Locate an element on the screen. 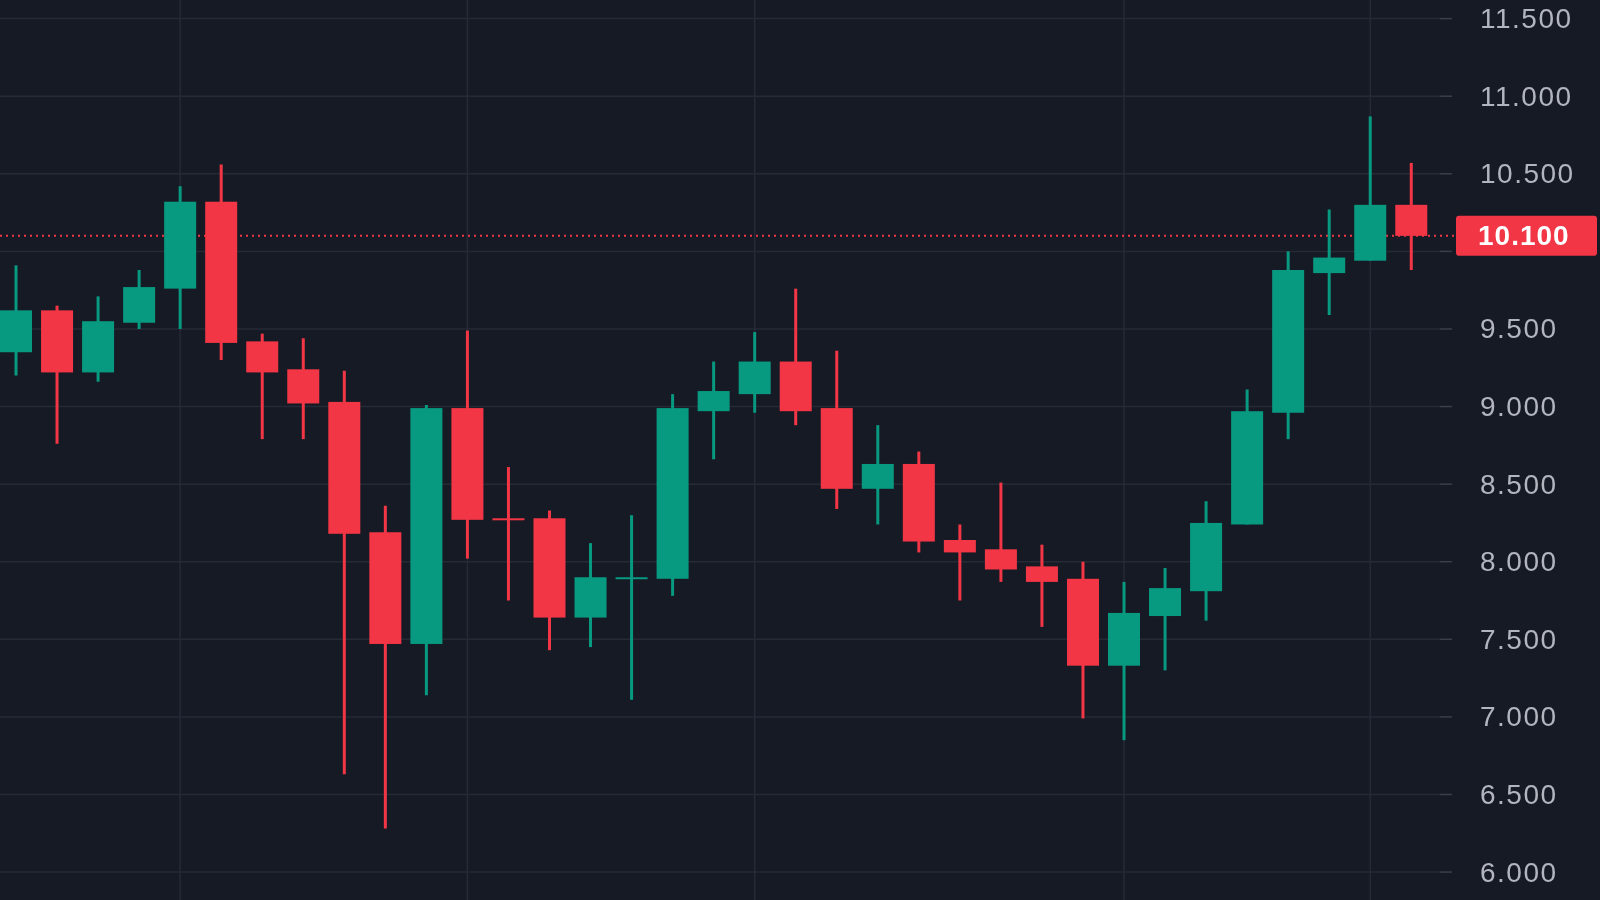 The image size is (1600, 900). y-tick-label: 11.000 is located at coordinates (1526, 96).